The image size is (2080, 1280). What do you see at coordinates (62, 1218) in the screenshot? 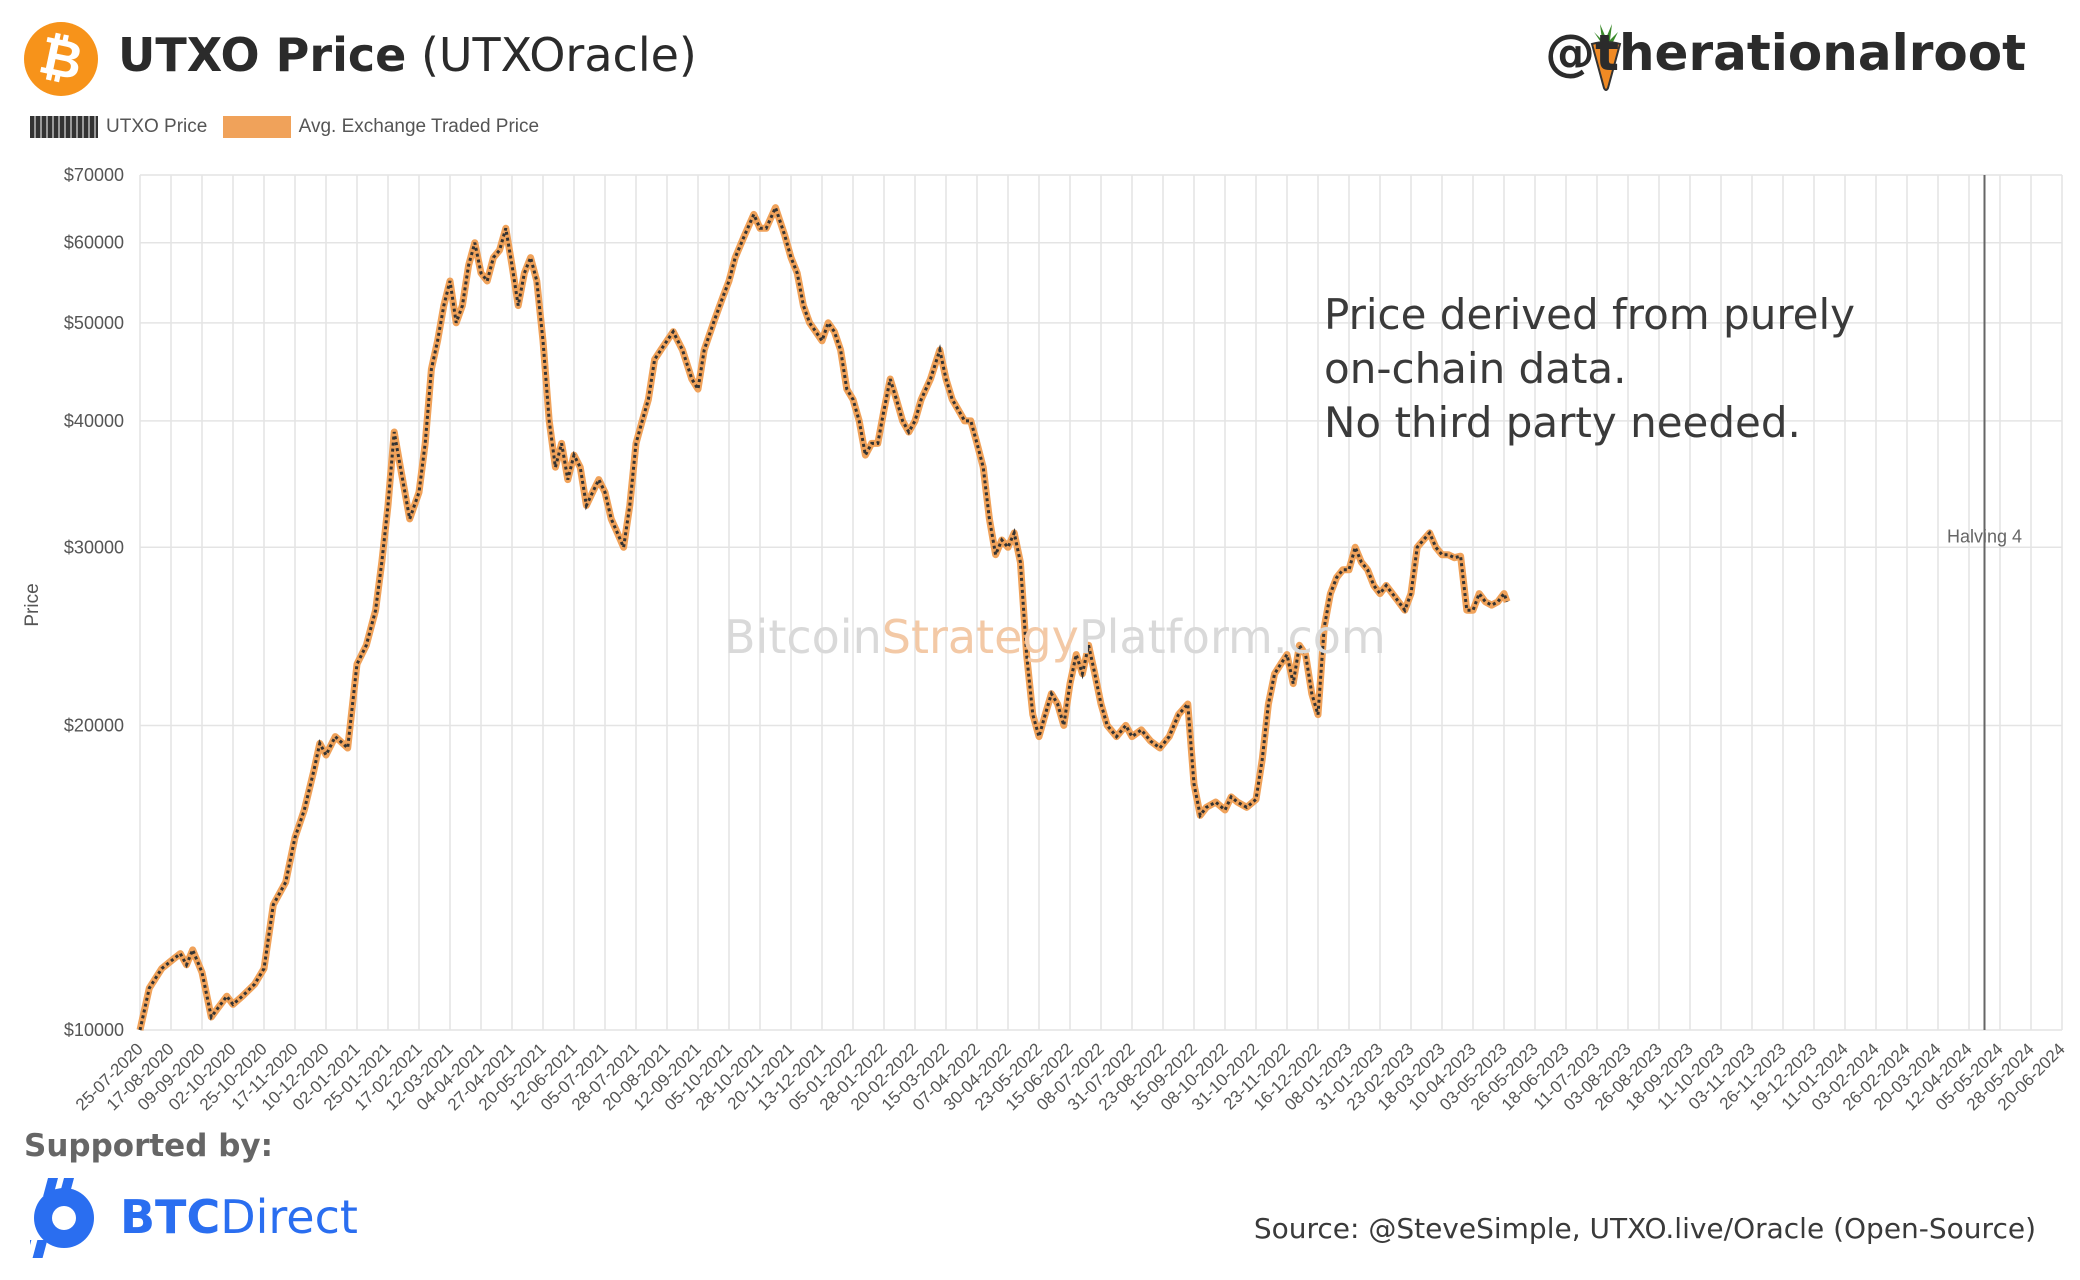
I see `btcdirect-logo-icon` at bounding box center [62, 1218].